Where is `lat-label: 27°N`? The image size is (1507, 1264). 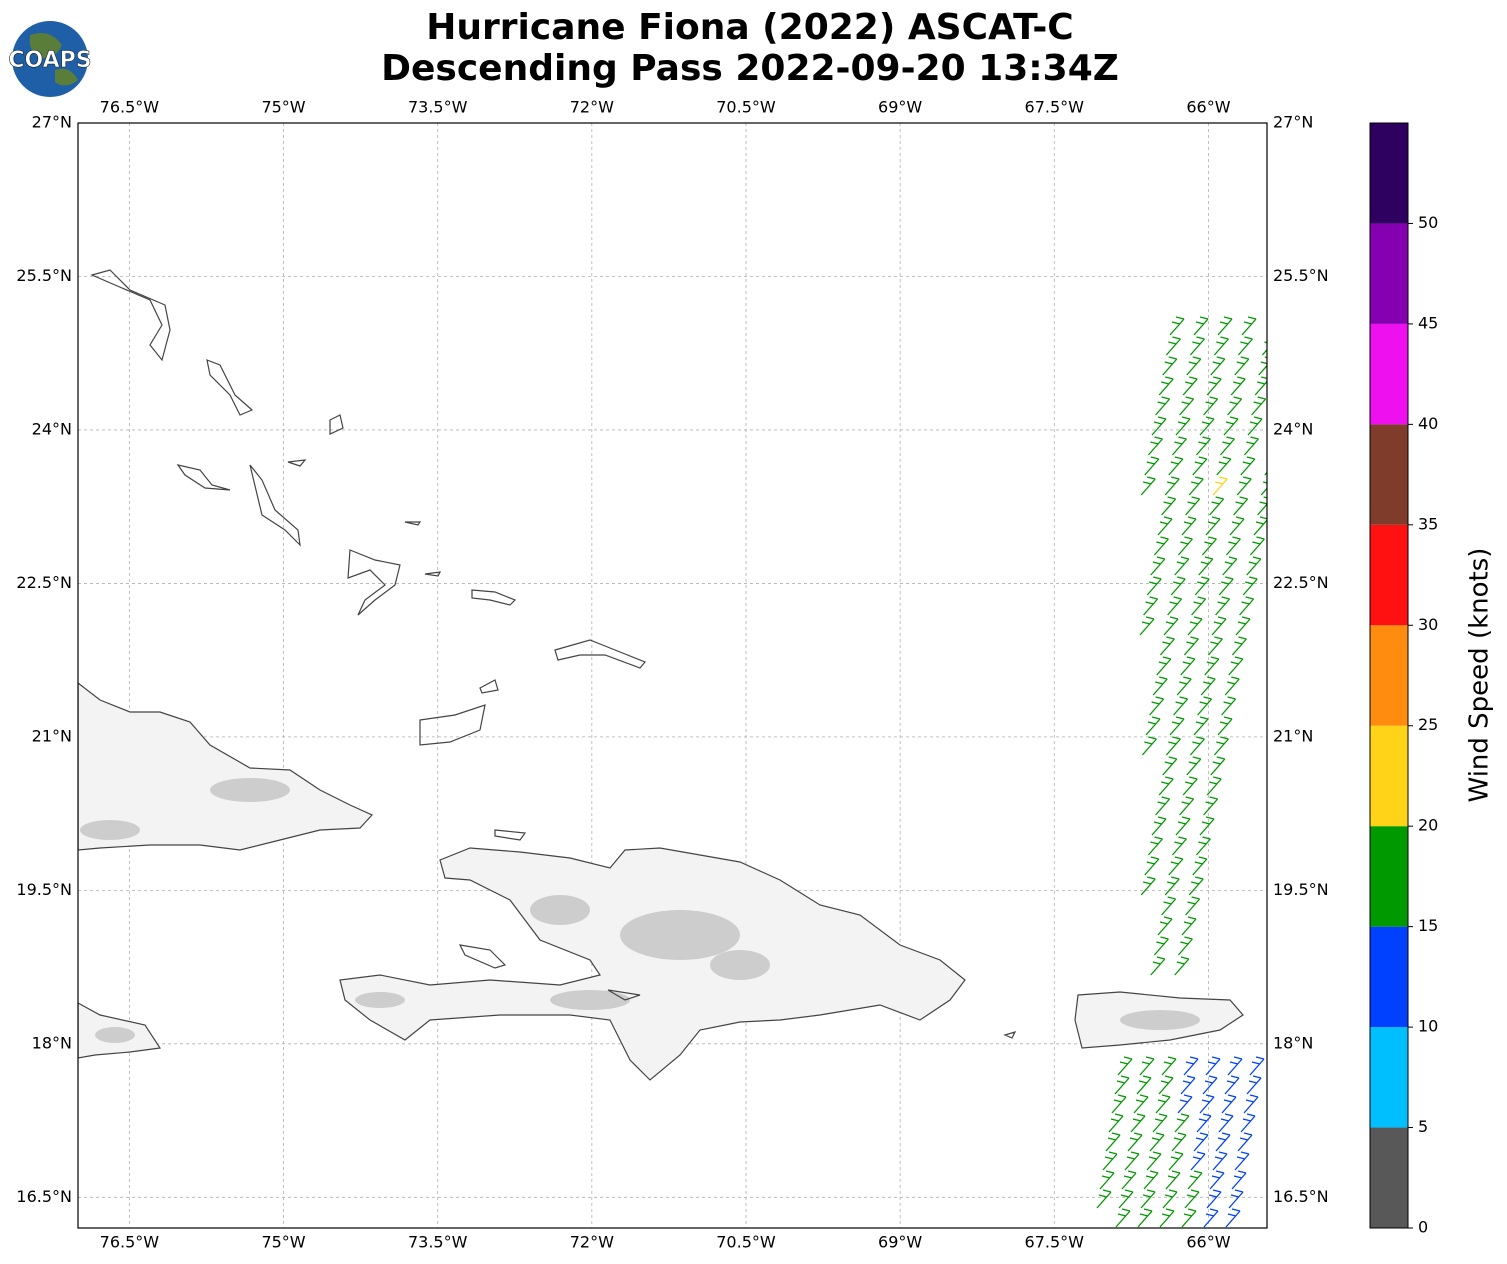 lat-label: 27°N is located at coordinates (52, 122).